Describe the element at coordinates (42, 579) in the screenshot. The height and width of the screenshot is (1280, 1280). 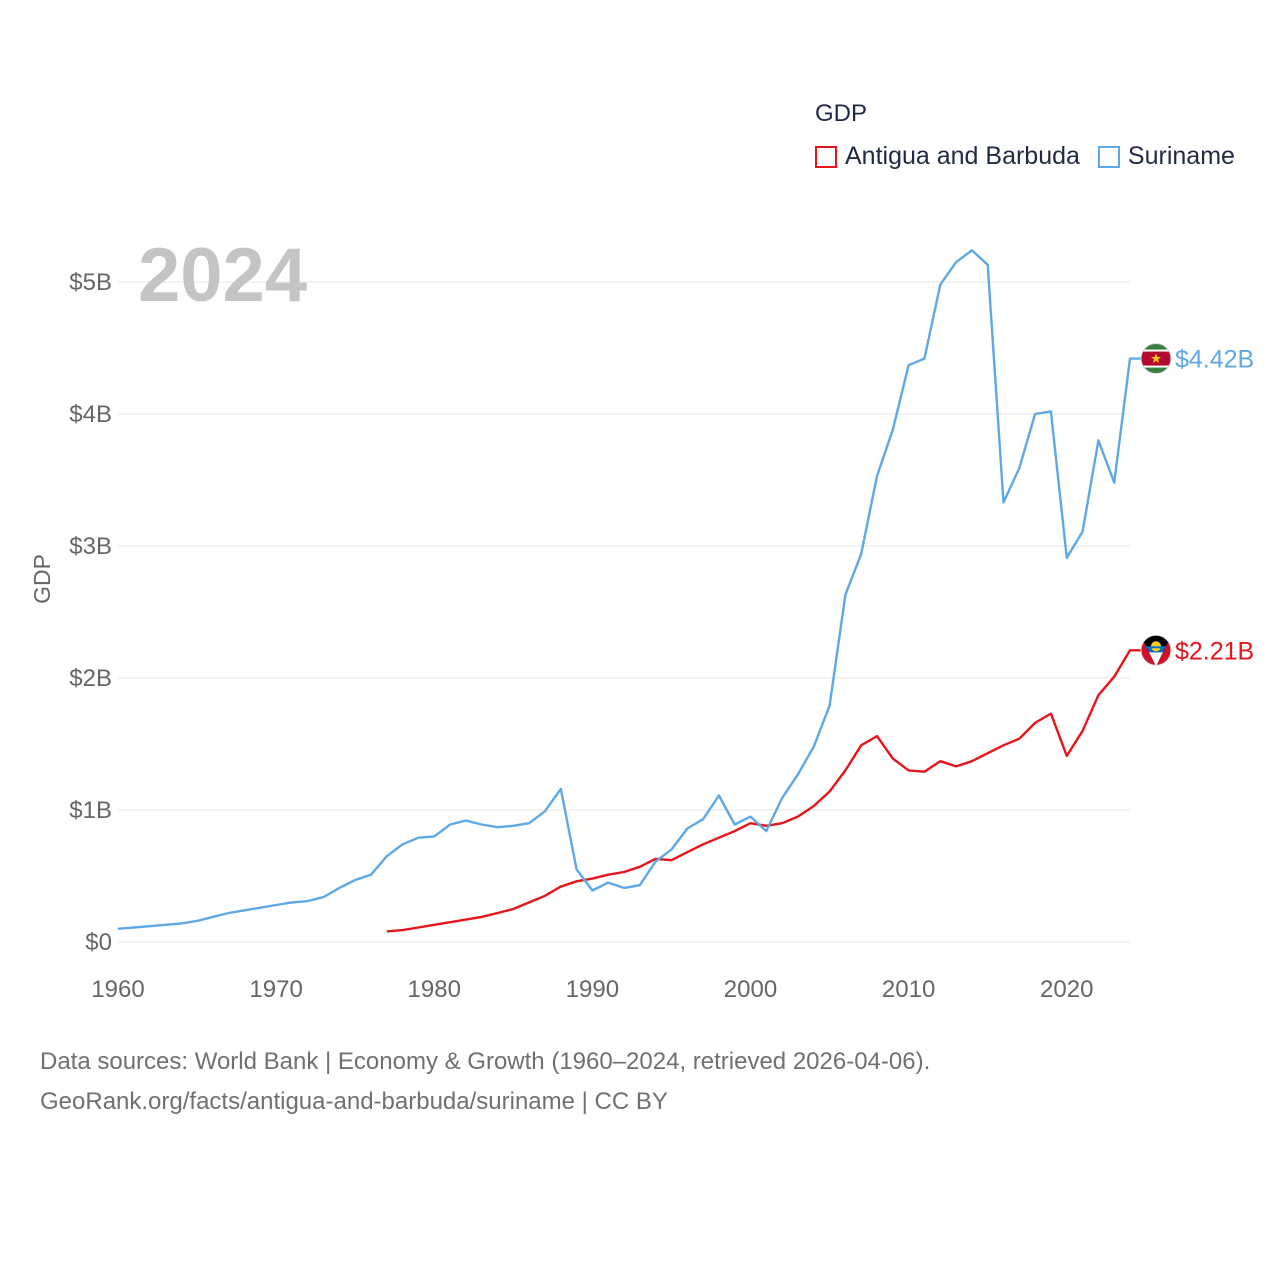
I see `y-axis-title: GDP` at that location.